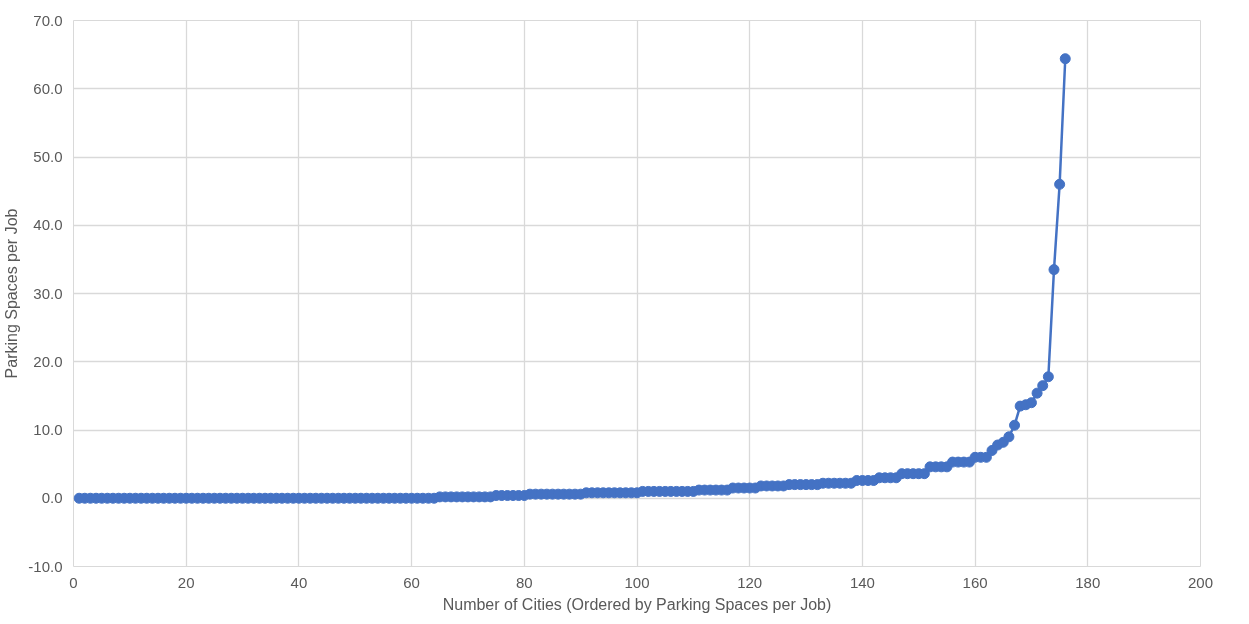 This screenshot has width=1249, height=624. What do you see at coordinates (45, 566) in the screenshot?
I see `y-tick-label: -10.0` at bounding box center [45, 566].